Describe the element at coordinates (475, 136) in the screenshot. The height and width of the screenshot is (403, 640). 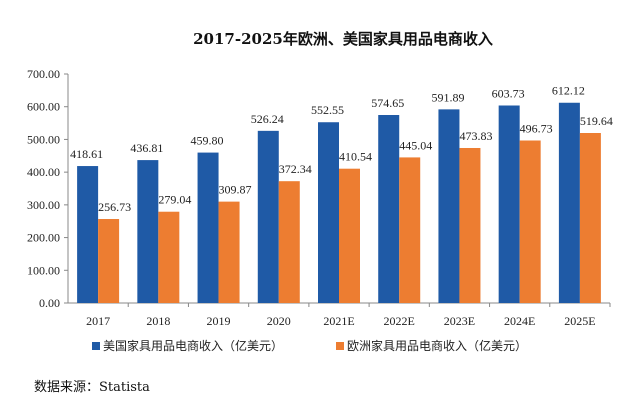
I see `data-label: 473.83` at that location.